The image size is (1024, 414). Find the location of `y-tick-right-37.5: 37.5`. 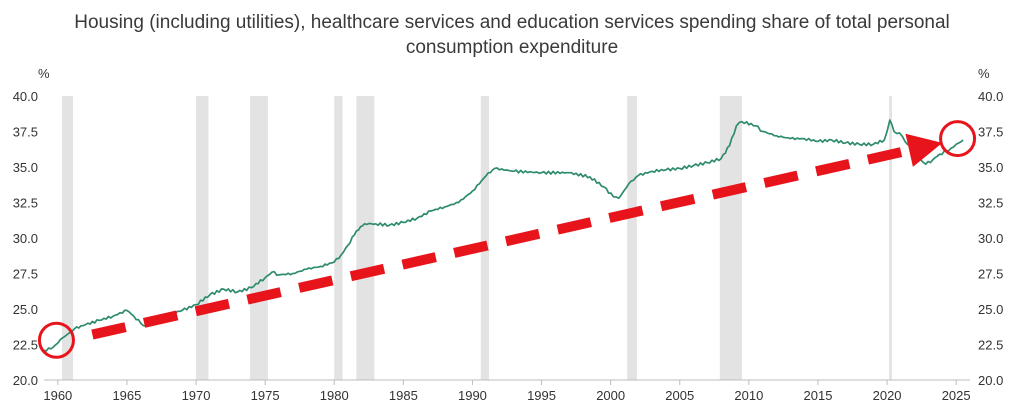

y-tick-right-37.5: 37.5 is located at coordinates (990, 132).